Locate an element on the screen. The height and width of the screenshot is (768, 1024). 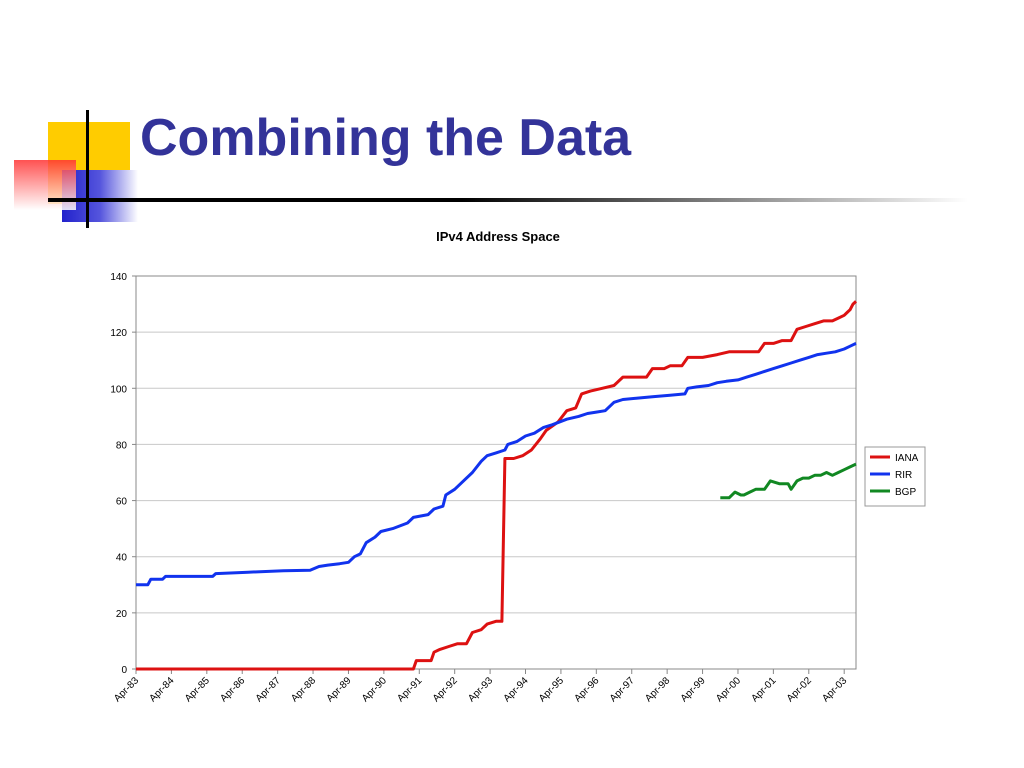
chart-title: IPv4 Address Space is located at coordinates (498, 236).